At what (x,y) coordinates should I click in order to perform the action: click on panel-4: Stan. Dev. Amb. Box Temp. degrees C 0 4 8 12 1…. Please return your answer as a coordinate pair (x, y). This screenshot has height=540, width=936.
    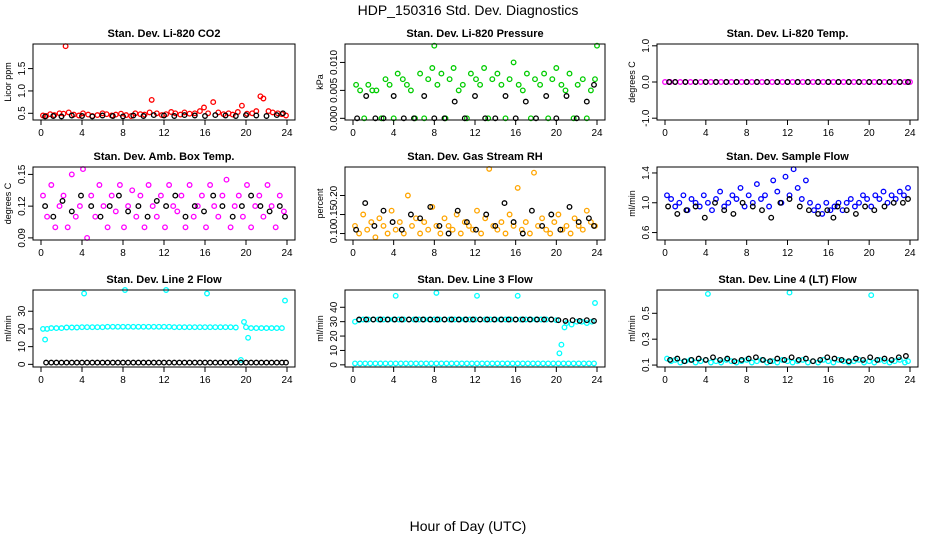
    Looking at the image, I should click on (149, 205).